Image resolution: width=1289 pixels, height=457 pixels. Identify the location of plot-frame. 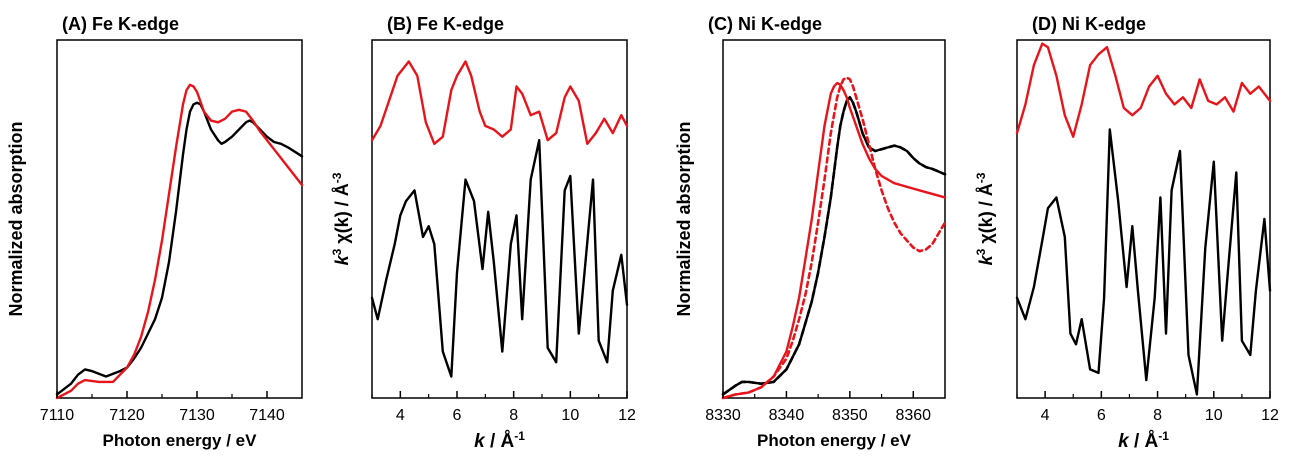
(834, 219).